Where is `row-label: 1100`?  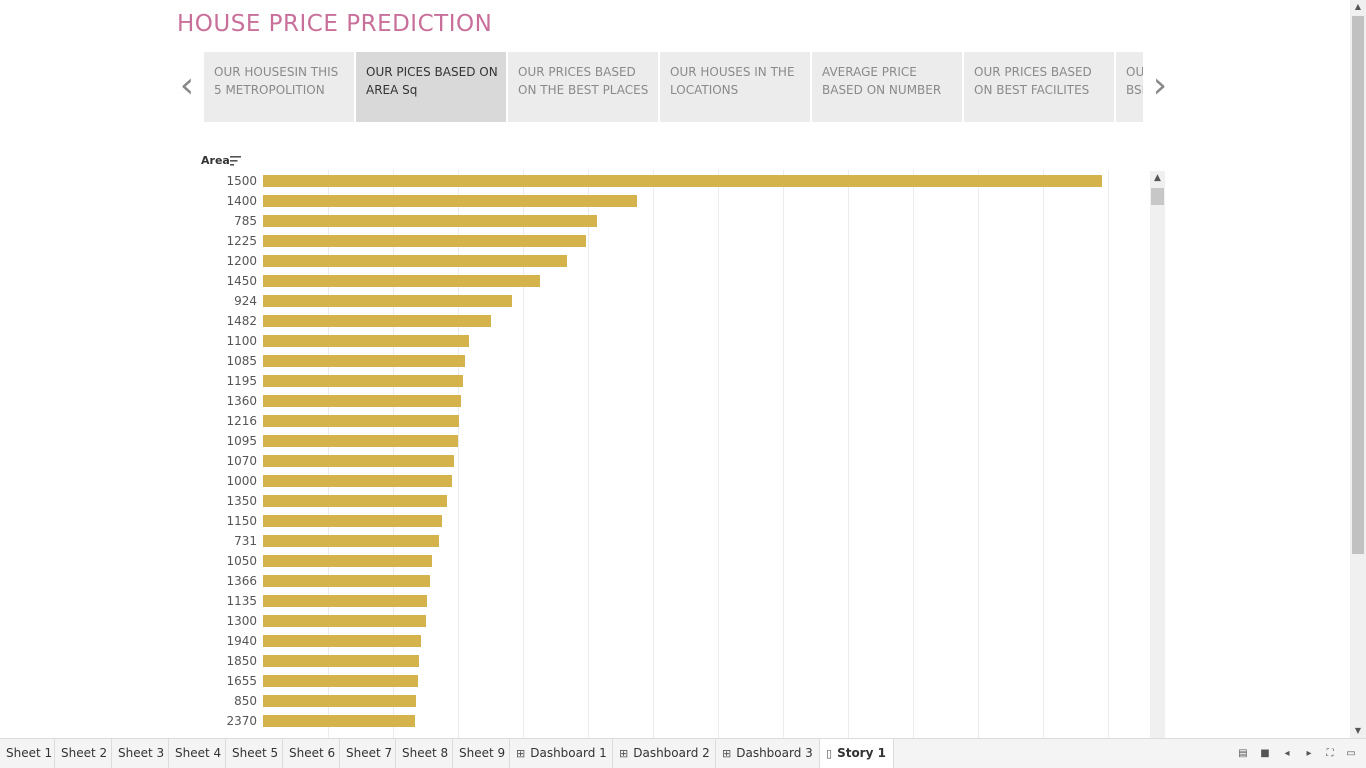
row-label: 1100 is located at coordinates (241, 341).